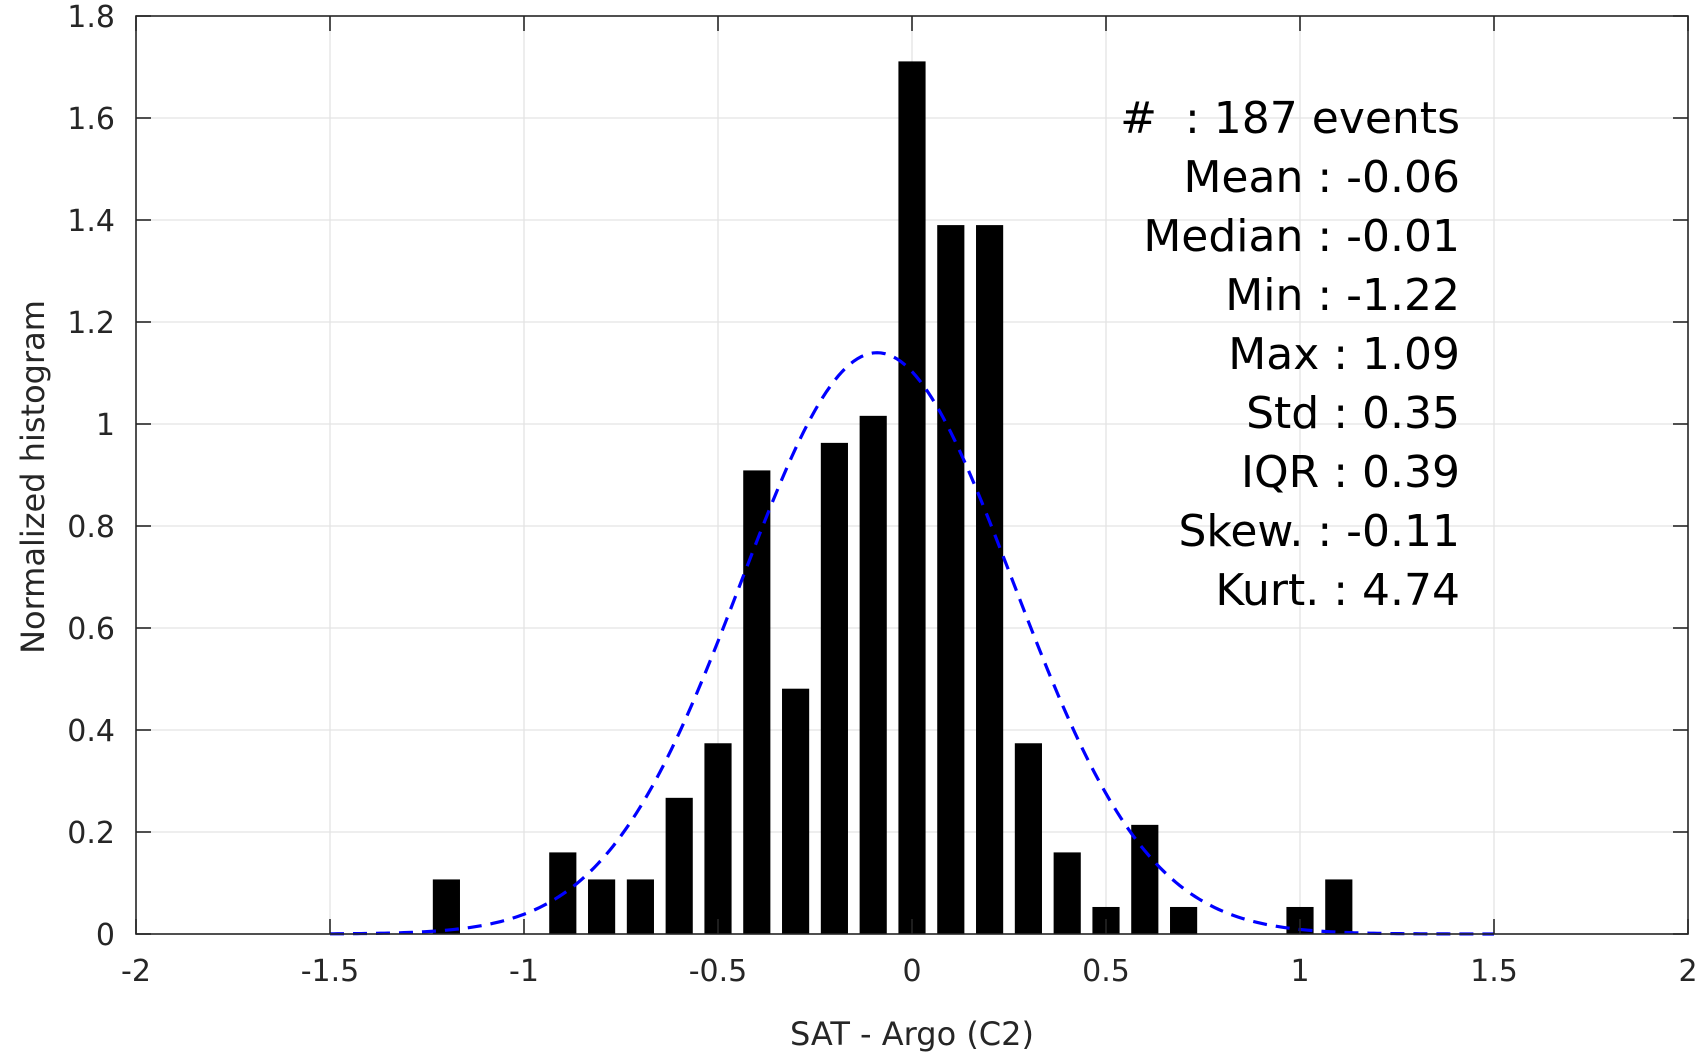 The width and height of the screenshot is (1703, 1056). What do you see at coordinates (91, 323) in the screenshot?
I see `y-tick-label: 1.2` at bounding box center [91, 323].